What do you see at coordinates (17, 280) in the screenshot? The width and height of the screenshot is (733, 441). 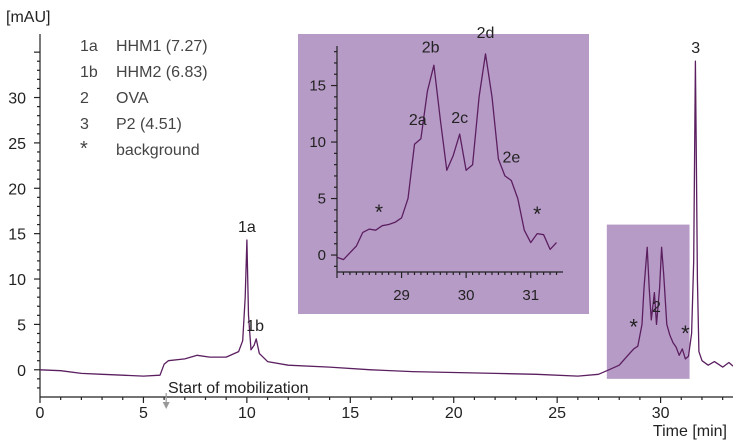 I see `y-tick-label: 10` at bounding box center [17, 280].